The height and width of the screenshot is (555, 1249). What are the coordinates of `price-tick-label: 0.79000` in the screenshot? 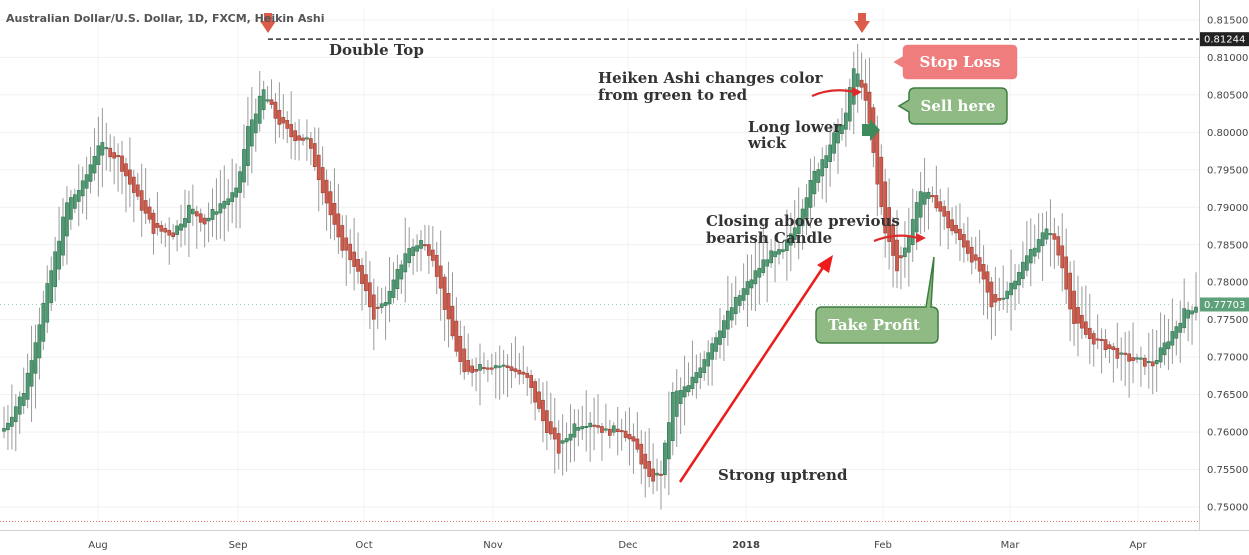 It's located at (1227, 208).